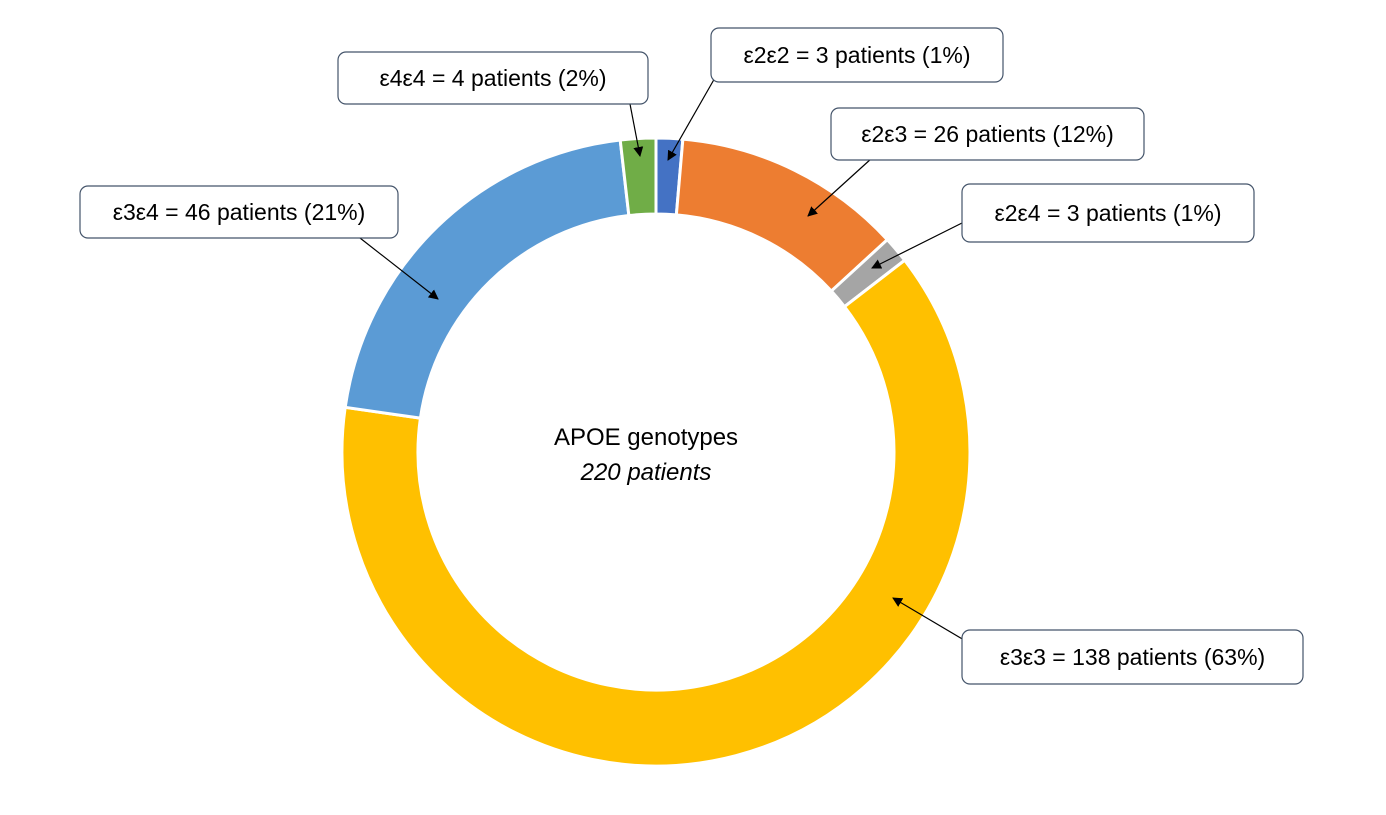 Image resolution: width=1386 pixels, height=815 pixels. What do you see at coordinates (487, 279) in the screenshot?
I see `slice-ε3ε4` at bounding box center [487, 279].